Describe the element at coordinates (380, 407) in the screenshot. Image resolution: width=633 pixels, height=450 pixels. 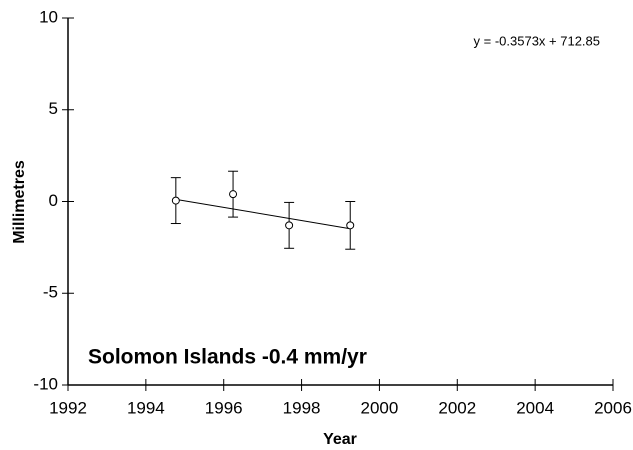
I see `x-tick-label: 2000` at that location.